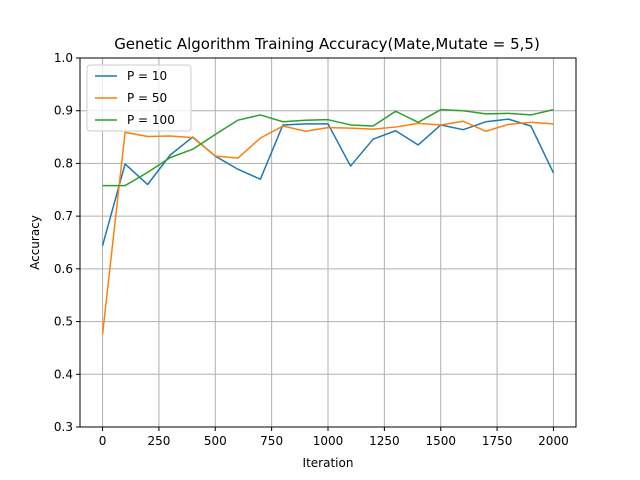 Image resolution: width=640 pixels, height=480 pixels. What do you see at coordinates (67, 242) in the screenshot?
I see `y-axis: 0.3 0.4 0.5 0.6 0.7 0.8 0.9 1.0` at bounding box center [67, 242].